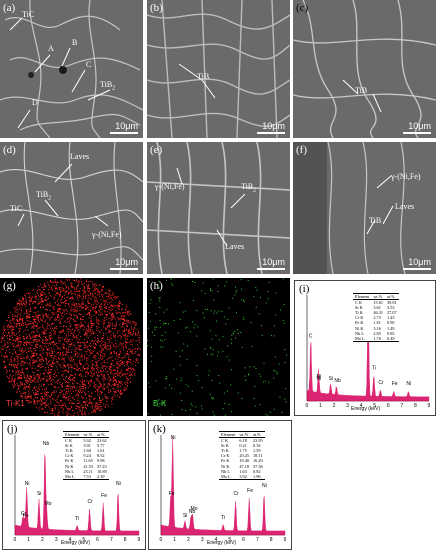 The image size is (436, 550). Describe the element at coordinates (85, 461) in the screenshot. I see `table-row: Fe K 11.65 9.98` at that location.